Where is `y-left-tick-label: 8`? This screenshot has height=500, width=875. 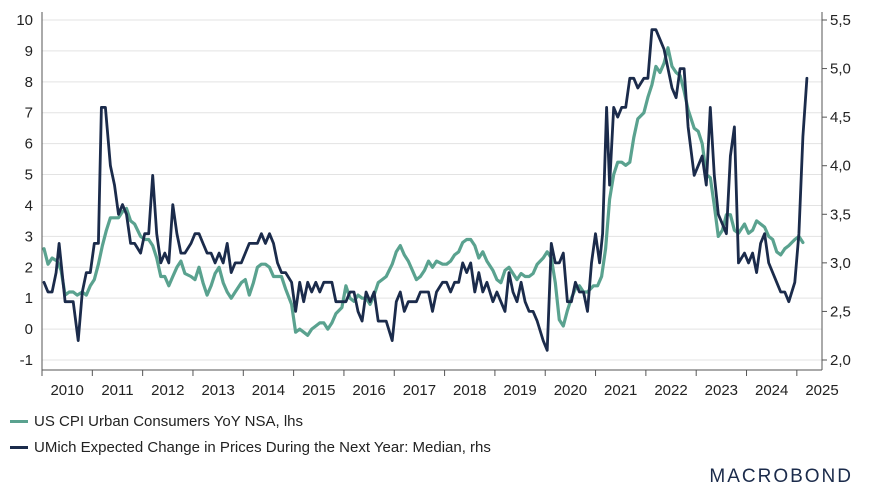
y-left-tick-label: 8 is located at coordinates (29, 82).